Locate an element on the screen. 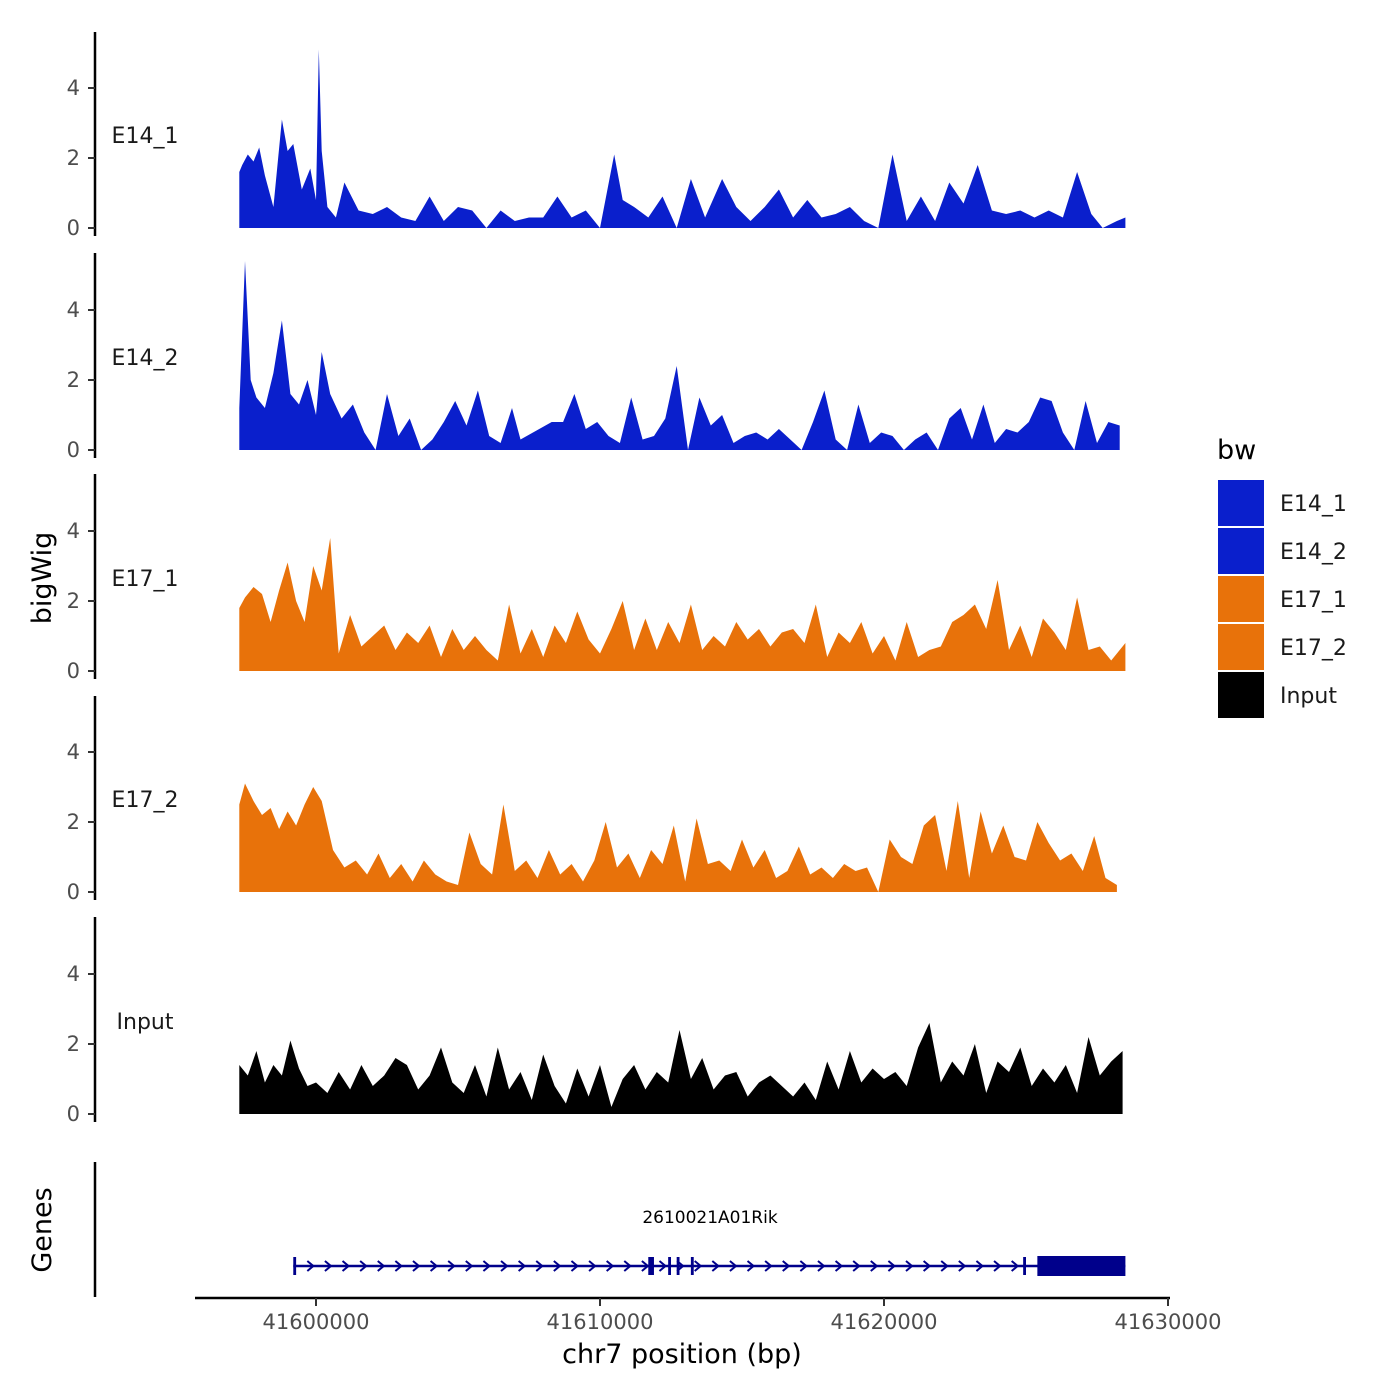 This screenshot has width=1400, height=1400. track-E17_2: 0 2 4 E17_2 is located at coordinates (592, 800).